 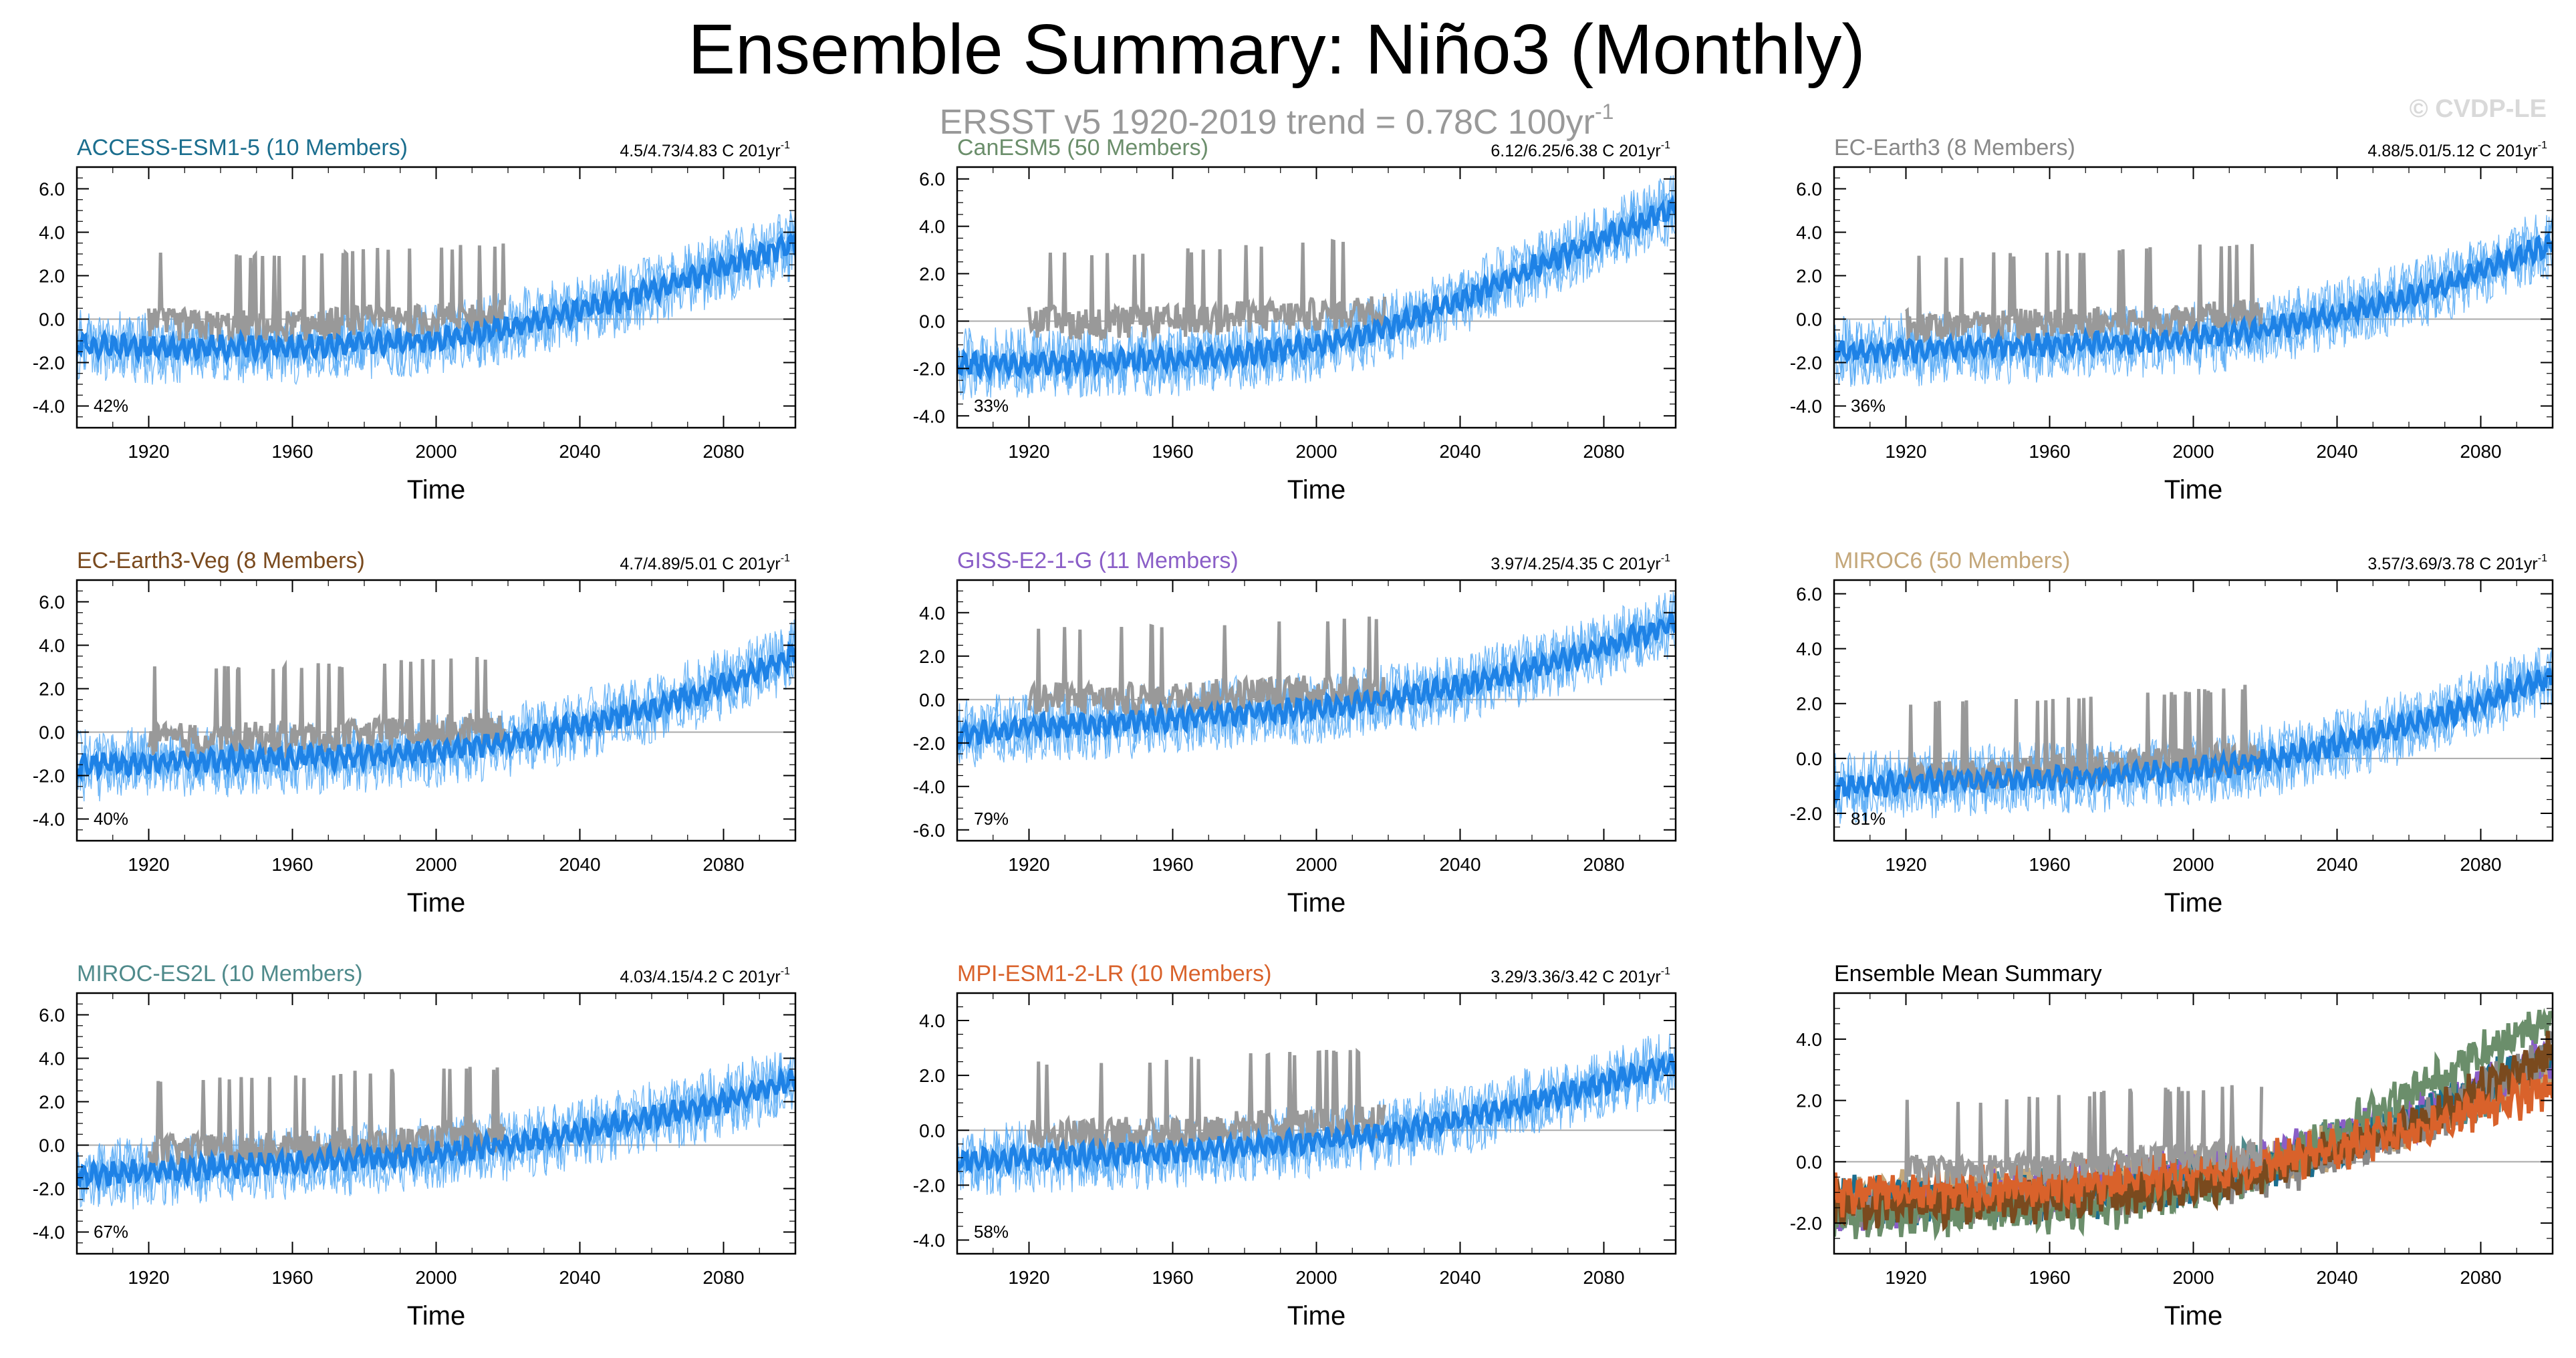 What do you see at coordinates (1952, 560) in the screenshot?
I see `panel-title: MIROC6 (50 Members)` at bounding box center [1952, 560].